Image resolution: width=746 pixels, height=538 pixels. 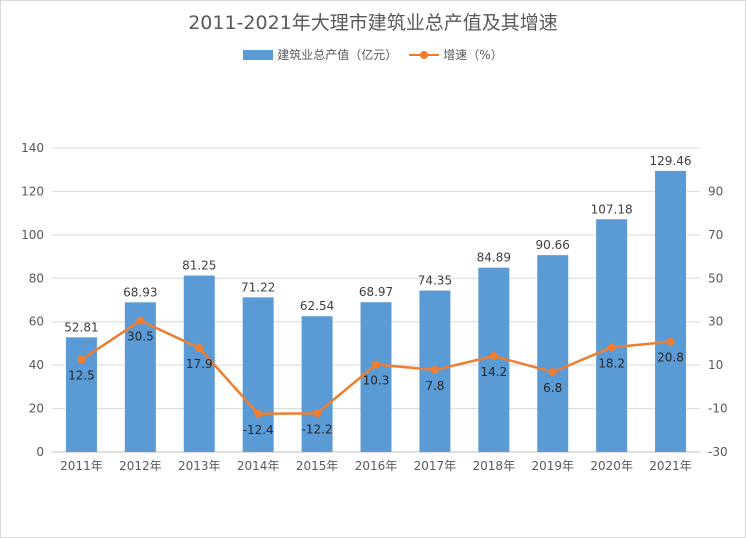 I want to click on bar-data-label: 68.93, so click(x=140, y=292).